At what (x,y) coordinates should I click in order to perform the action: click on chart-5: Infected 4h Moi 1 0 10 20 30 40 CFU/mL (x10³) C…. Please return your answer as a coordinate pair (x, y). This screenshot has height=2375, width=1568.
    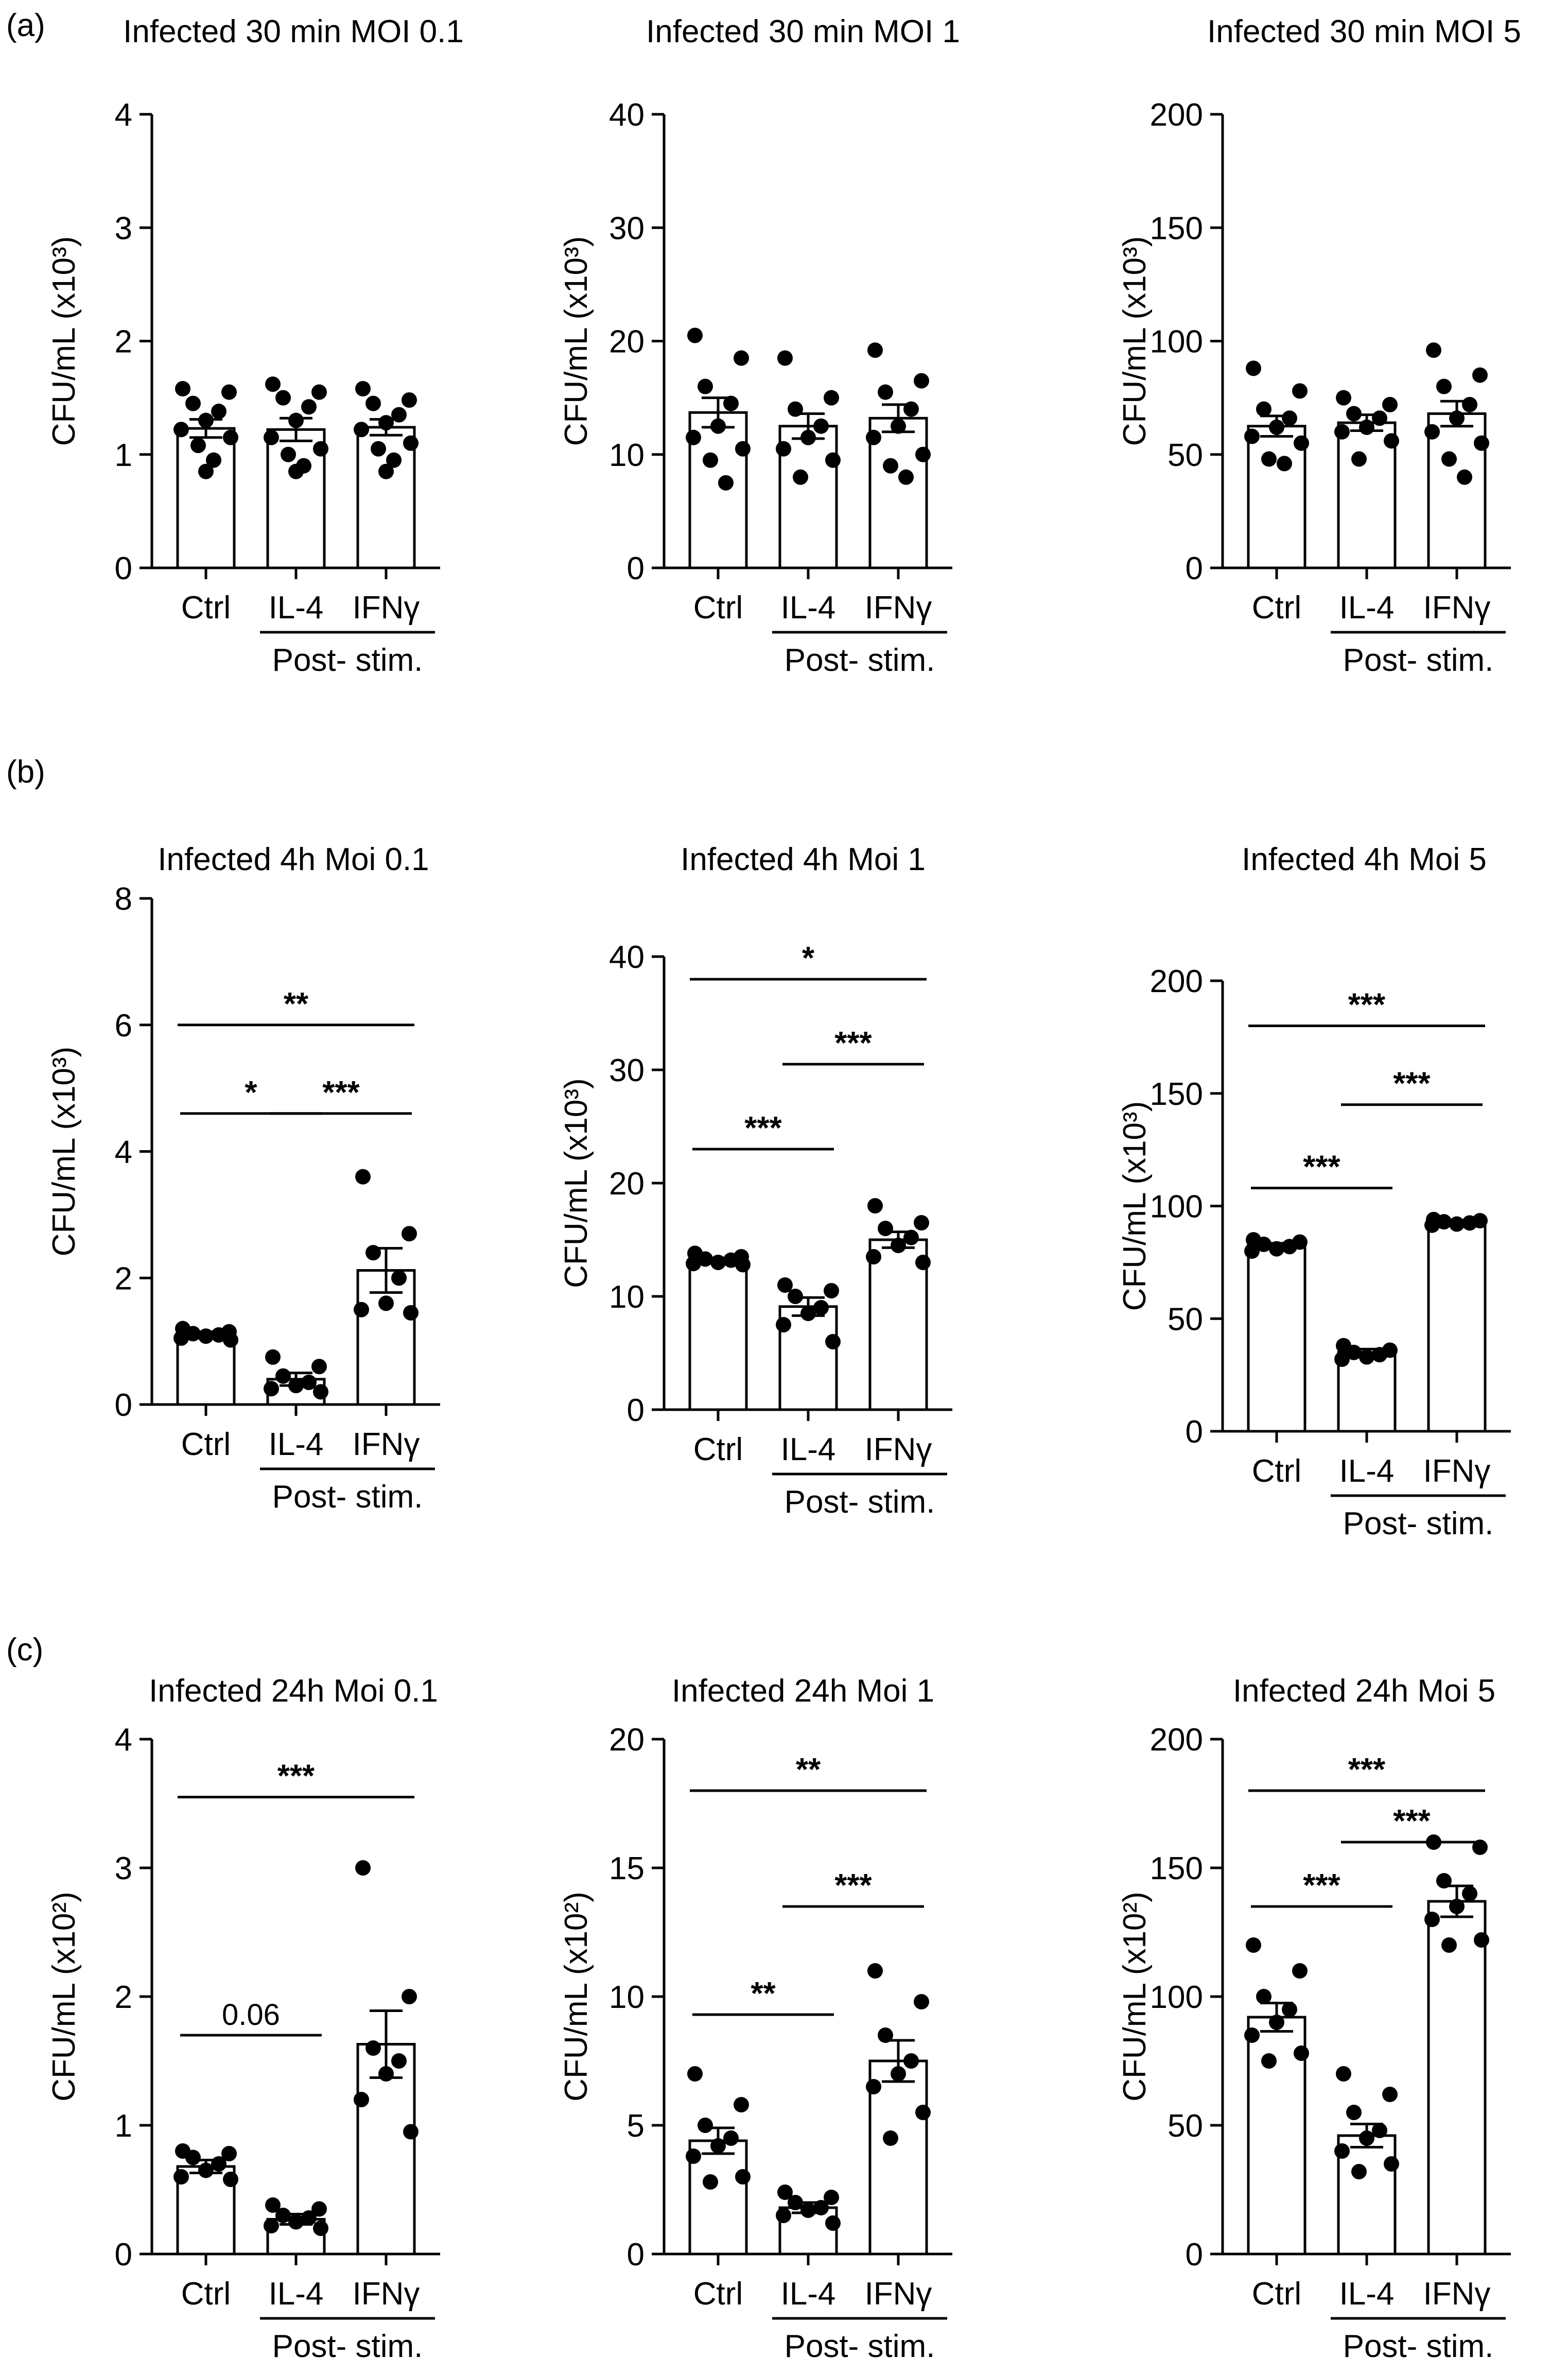
    Looking at the image, I should click on (755, 1181).